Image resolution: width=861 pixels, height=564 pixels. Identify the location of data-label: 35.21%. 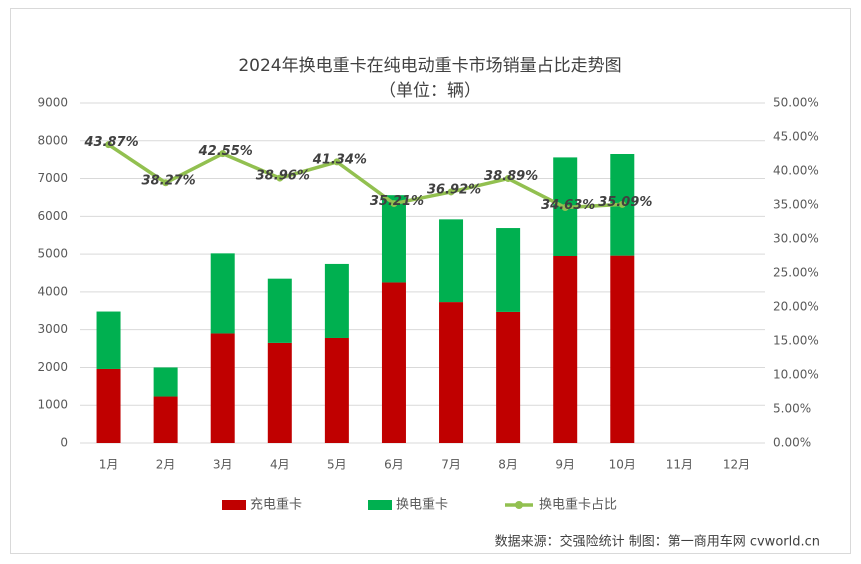
(397, 201).